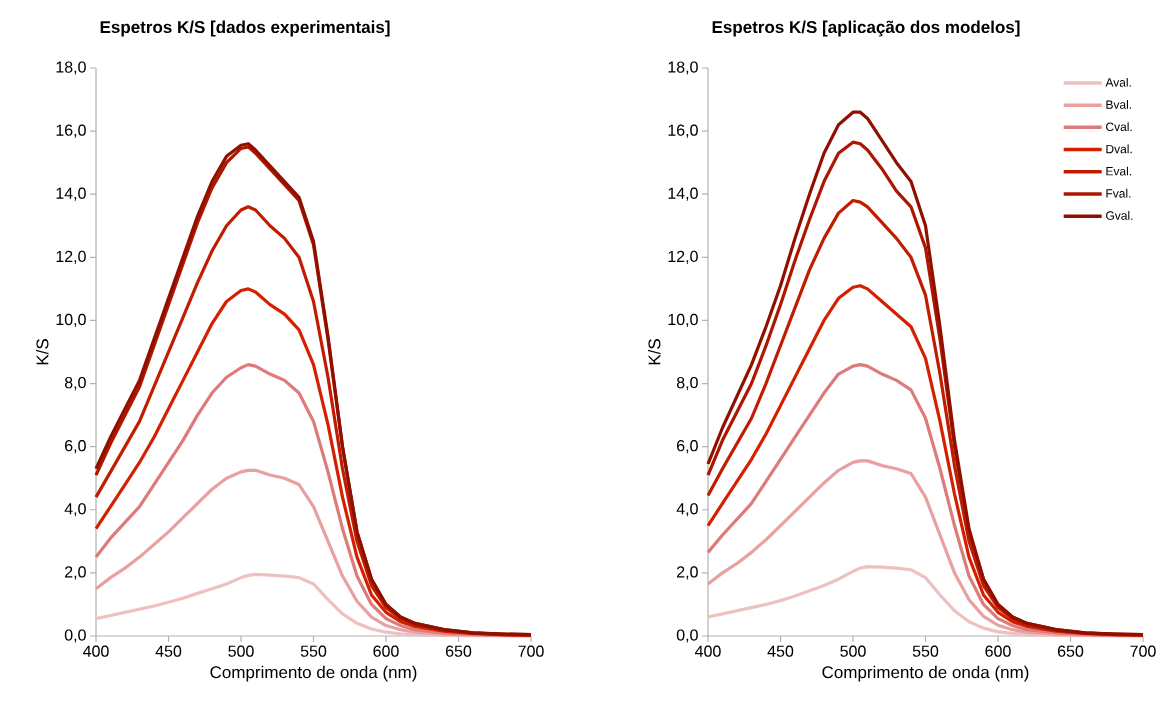 The height and width of the screenshot is (707, 1168). What do you see at coordinates (245, 28) in the screenshot?
I see `chart-title: Espetros K/S [dados experimentais]` at bounding box center [245, 28].